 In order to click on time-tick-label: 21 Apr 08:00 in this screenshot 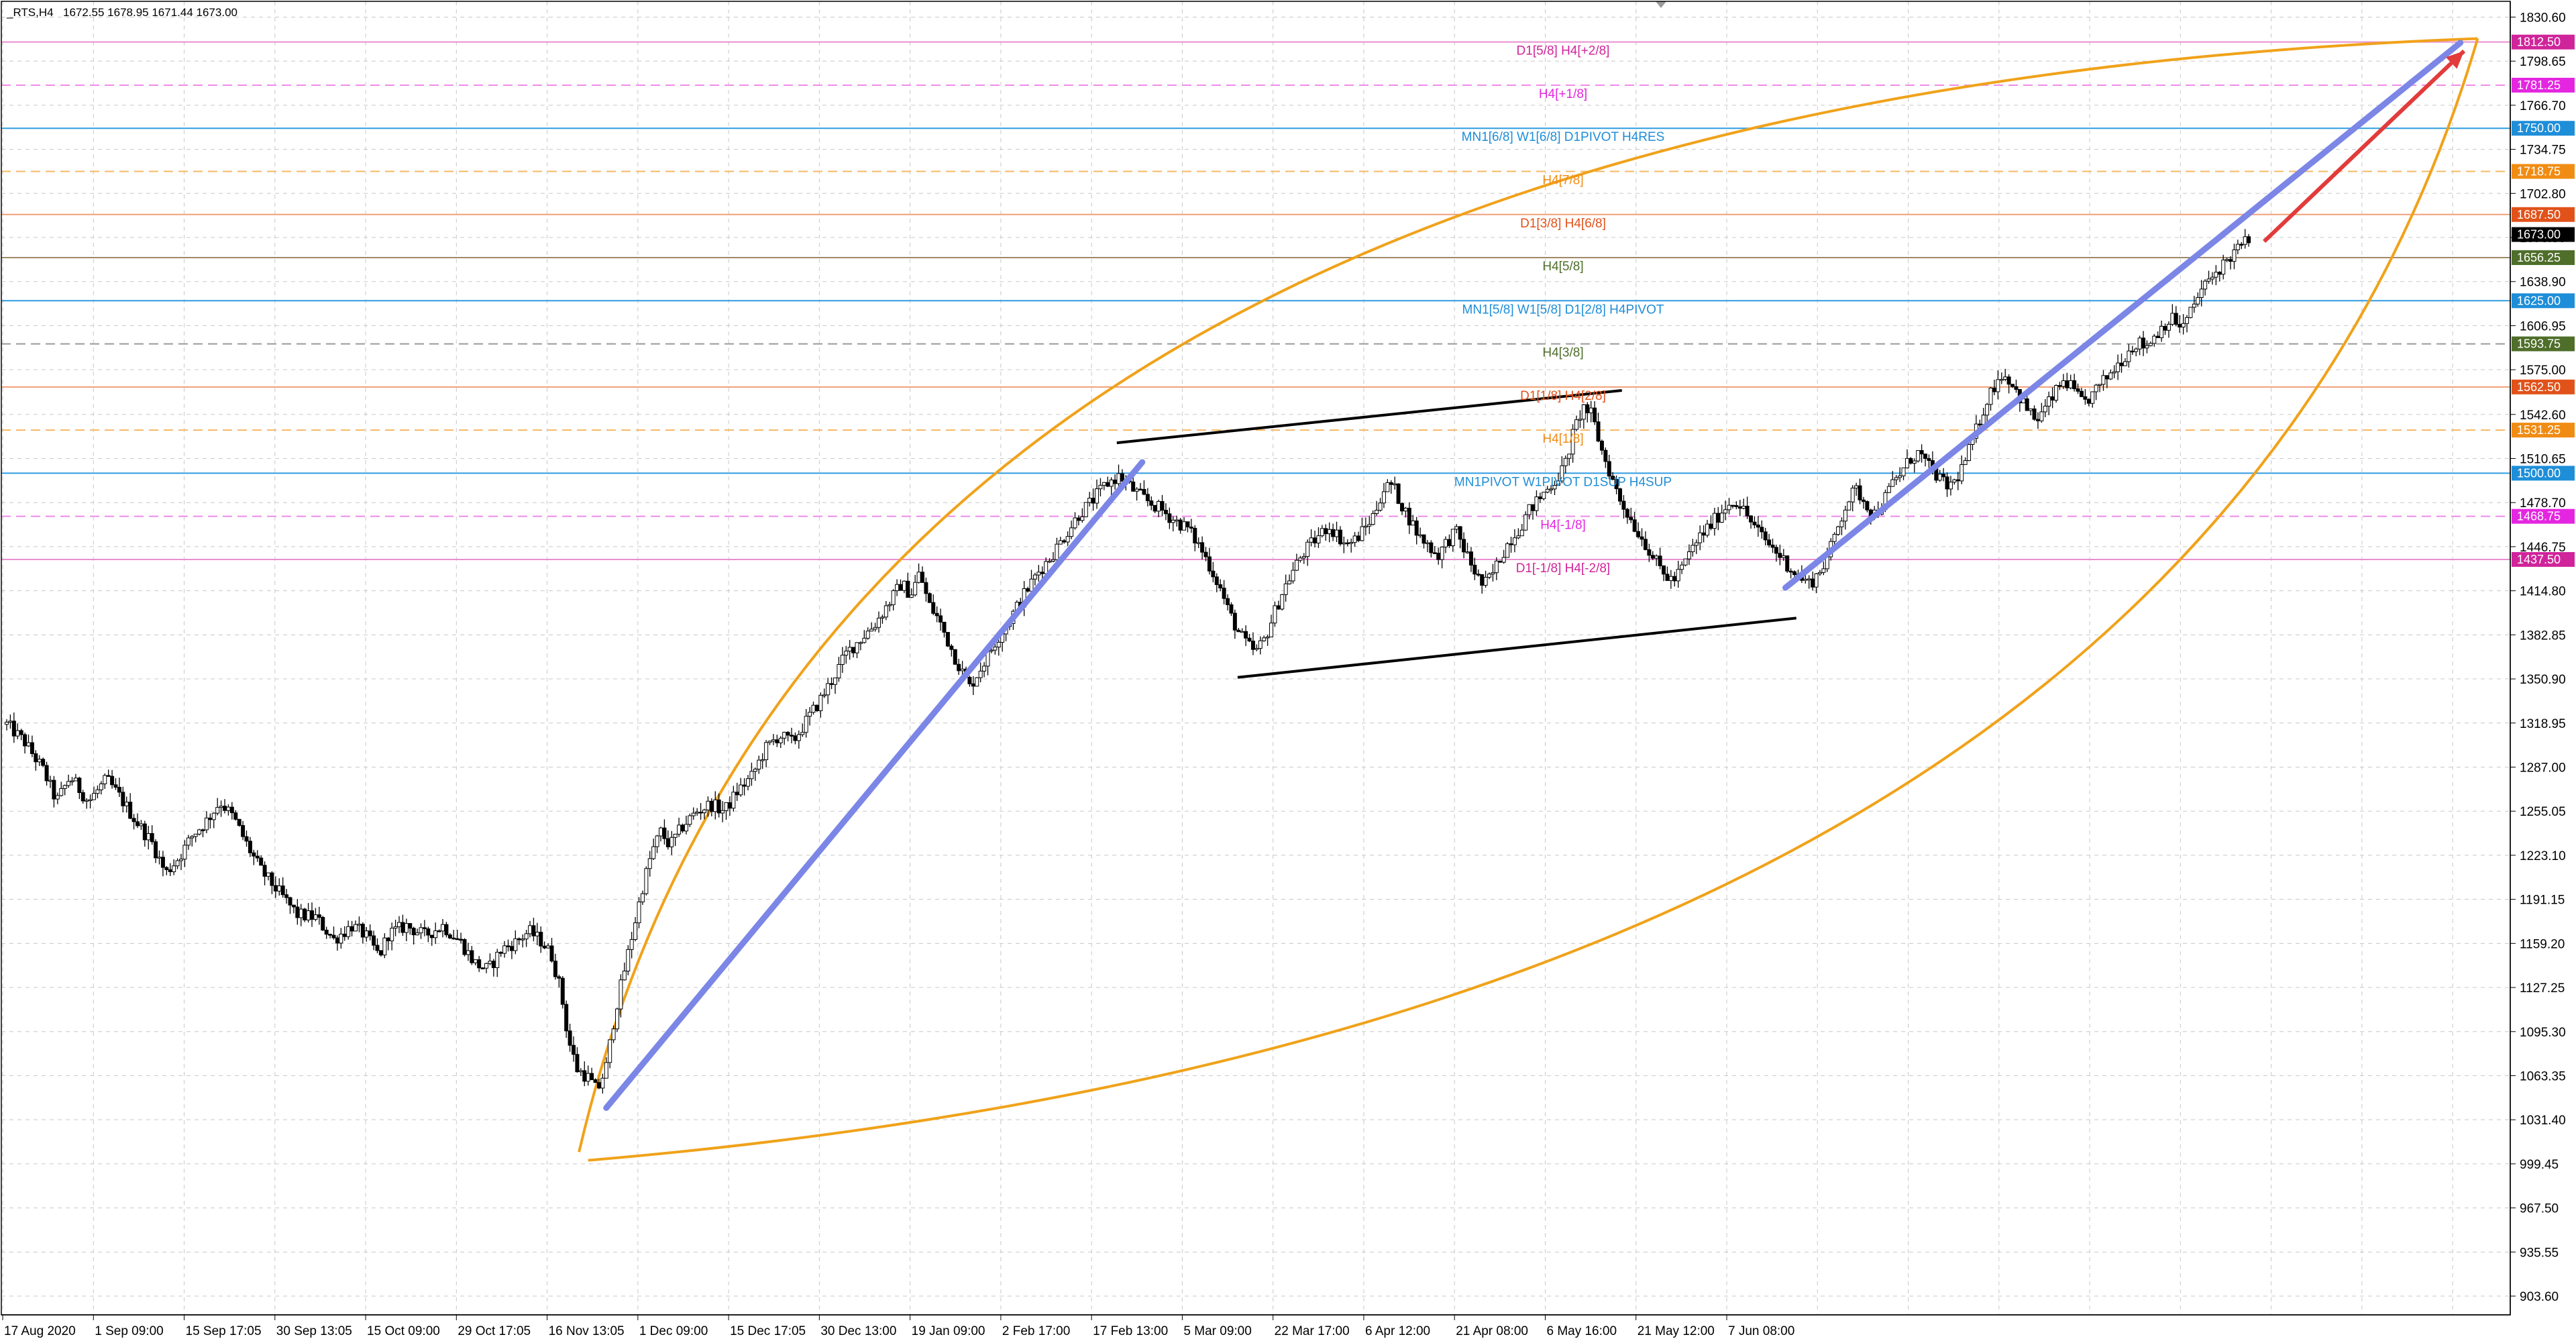, I will do `click(1492, 1331)`.